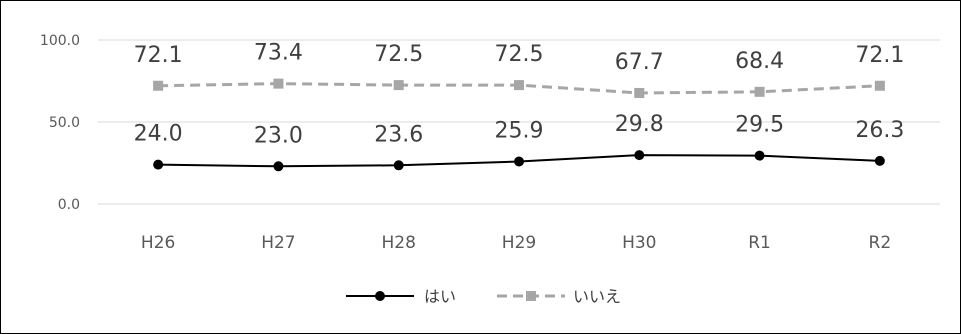 This screenshot has width=961, height=334. What do you see at coordinates (519, 243) in the screenshot?
I see `x-tick-label: H29` at bounding box center [519, 243].